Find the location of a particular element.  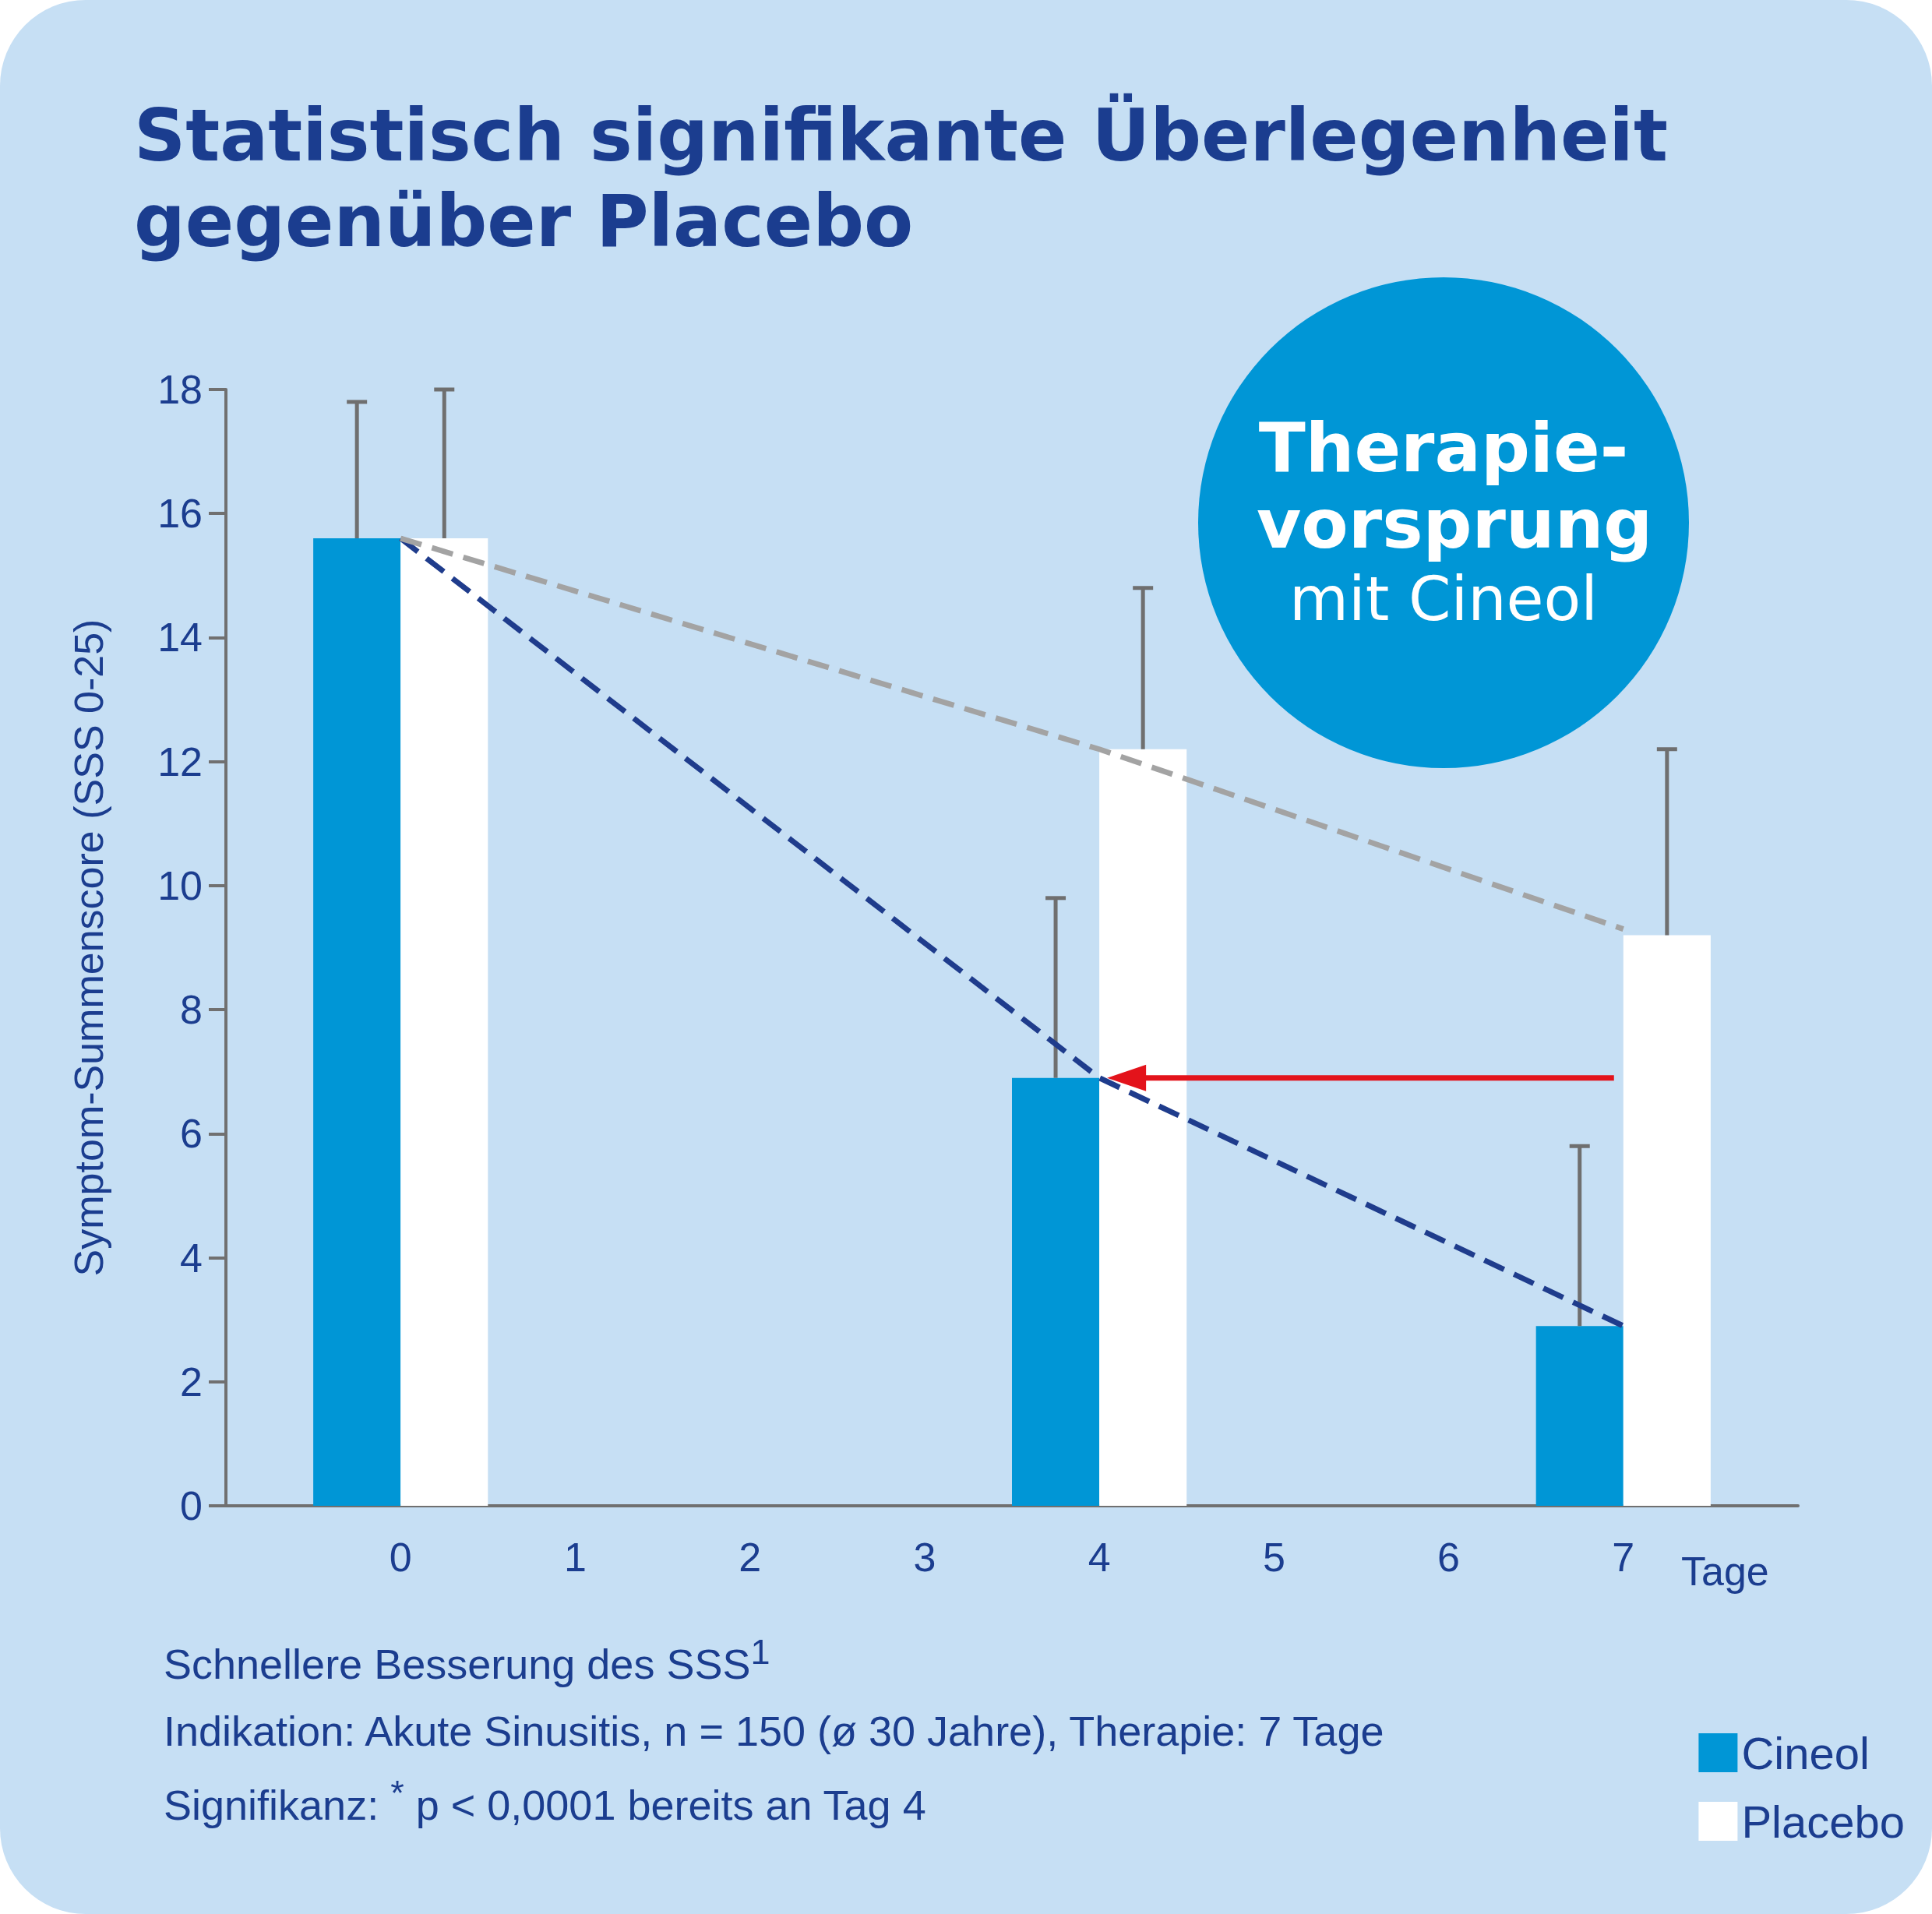

x-tick-label: 4 is located at coordinates (1099, 1557).